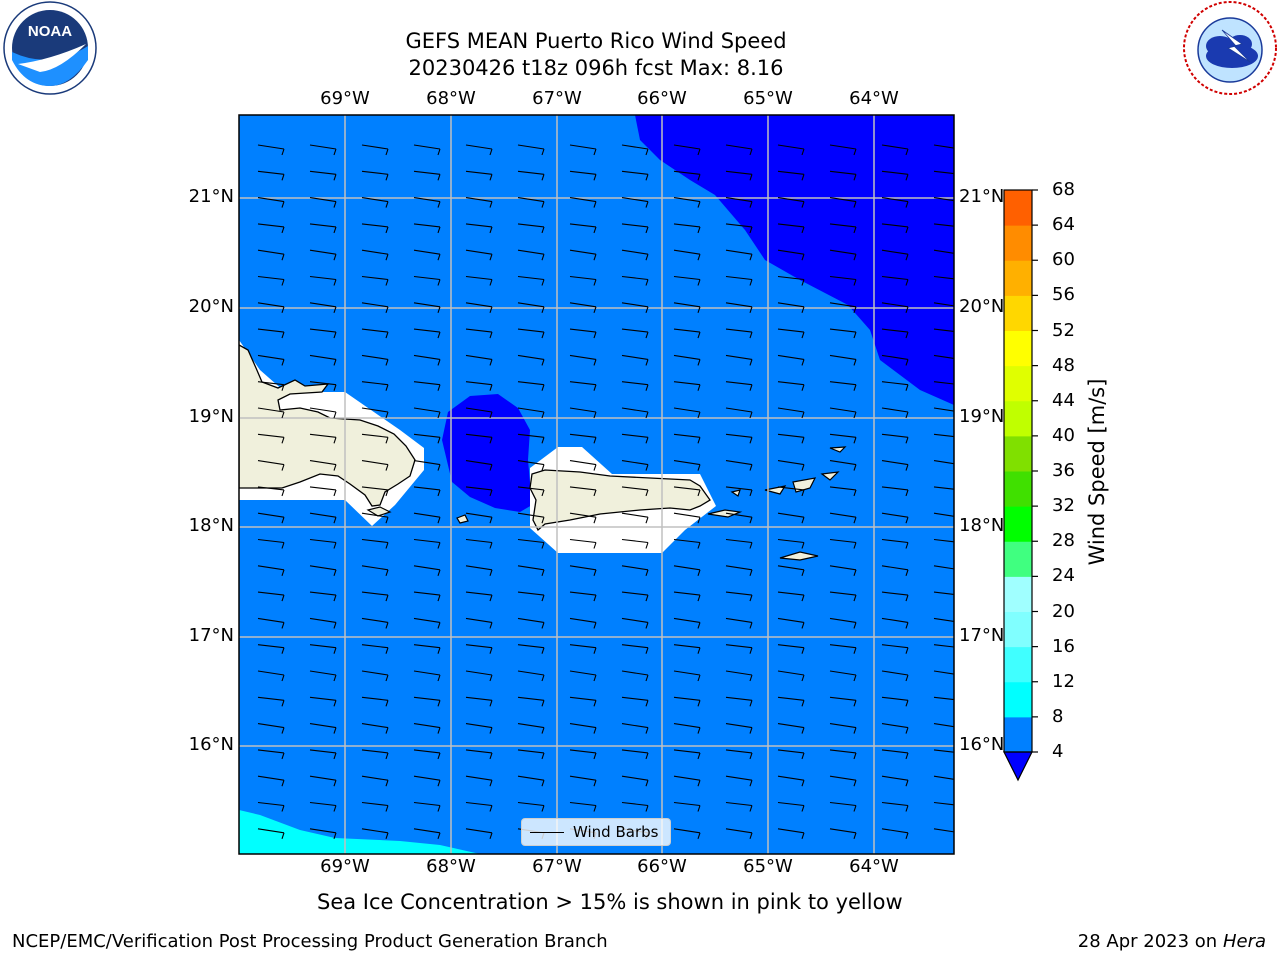 The height and width of the screenshot is (960, 1280). I want to click on lon-label-bottom: 69°W, so click(345, 866).